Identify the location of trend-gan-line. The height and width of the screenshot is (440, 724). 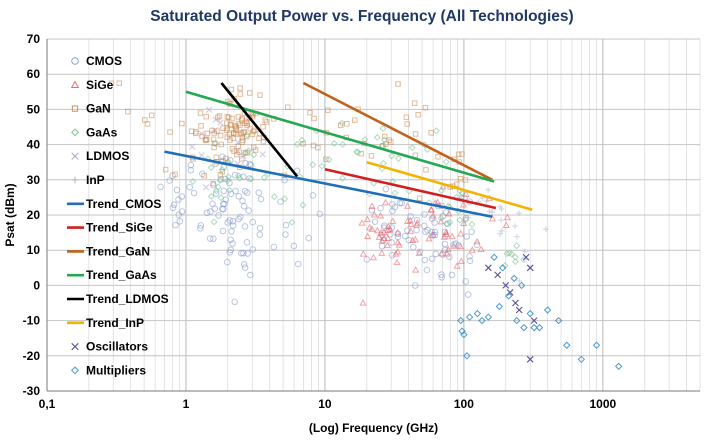
(397, 131).